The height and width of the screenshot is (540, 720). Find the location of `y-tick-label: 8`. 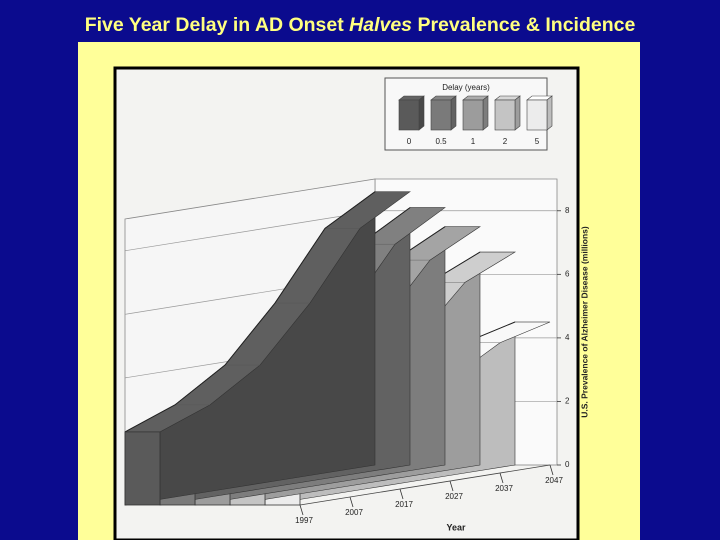

y-tick-label: 8 is located at coordinates (567, 210).